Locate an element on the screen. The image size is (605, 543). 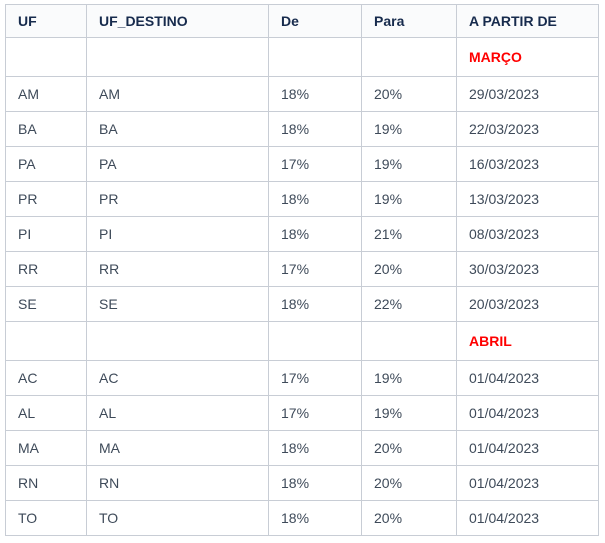
table-row: RN RN 18% 20% 01/04/2023 is located at coordinates (302, 483).